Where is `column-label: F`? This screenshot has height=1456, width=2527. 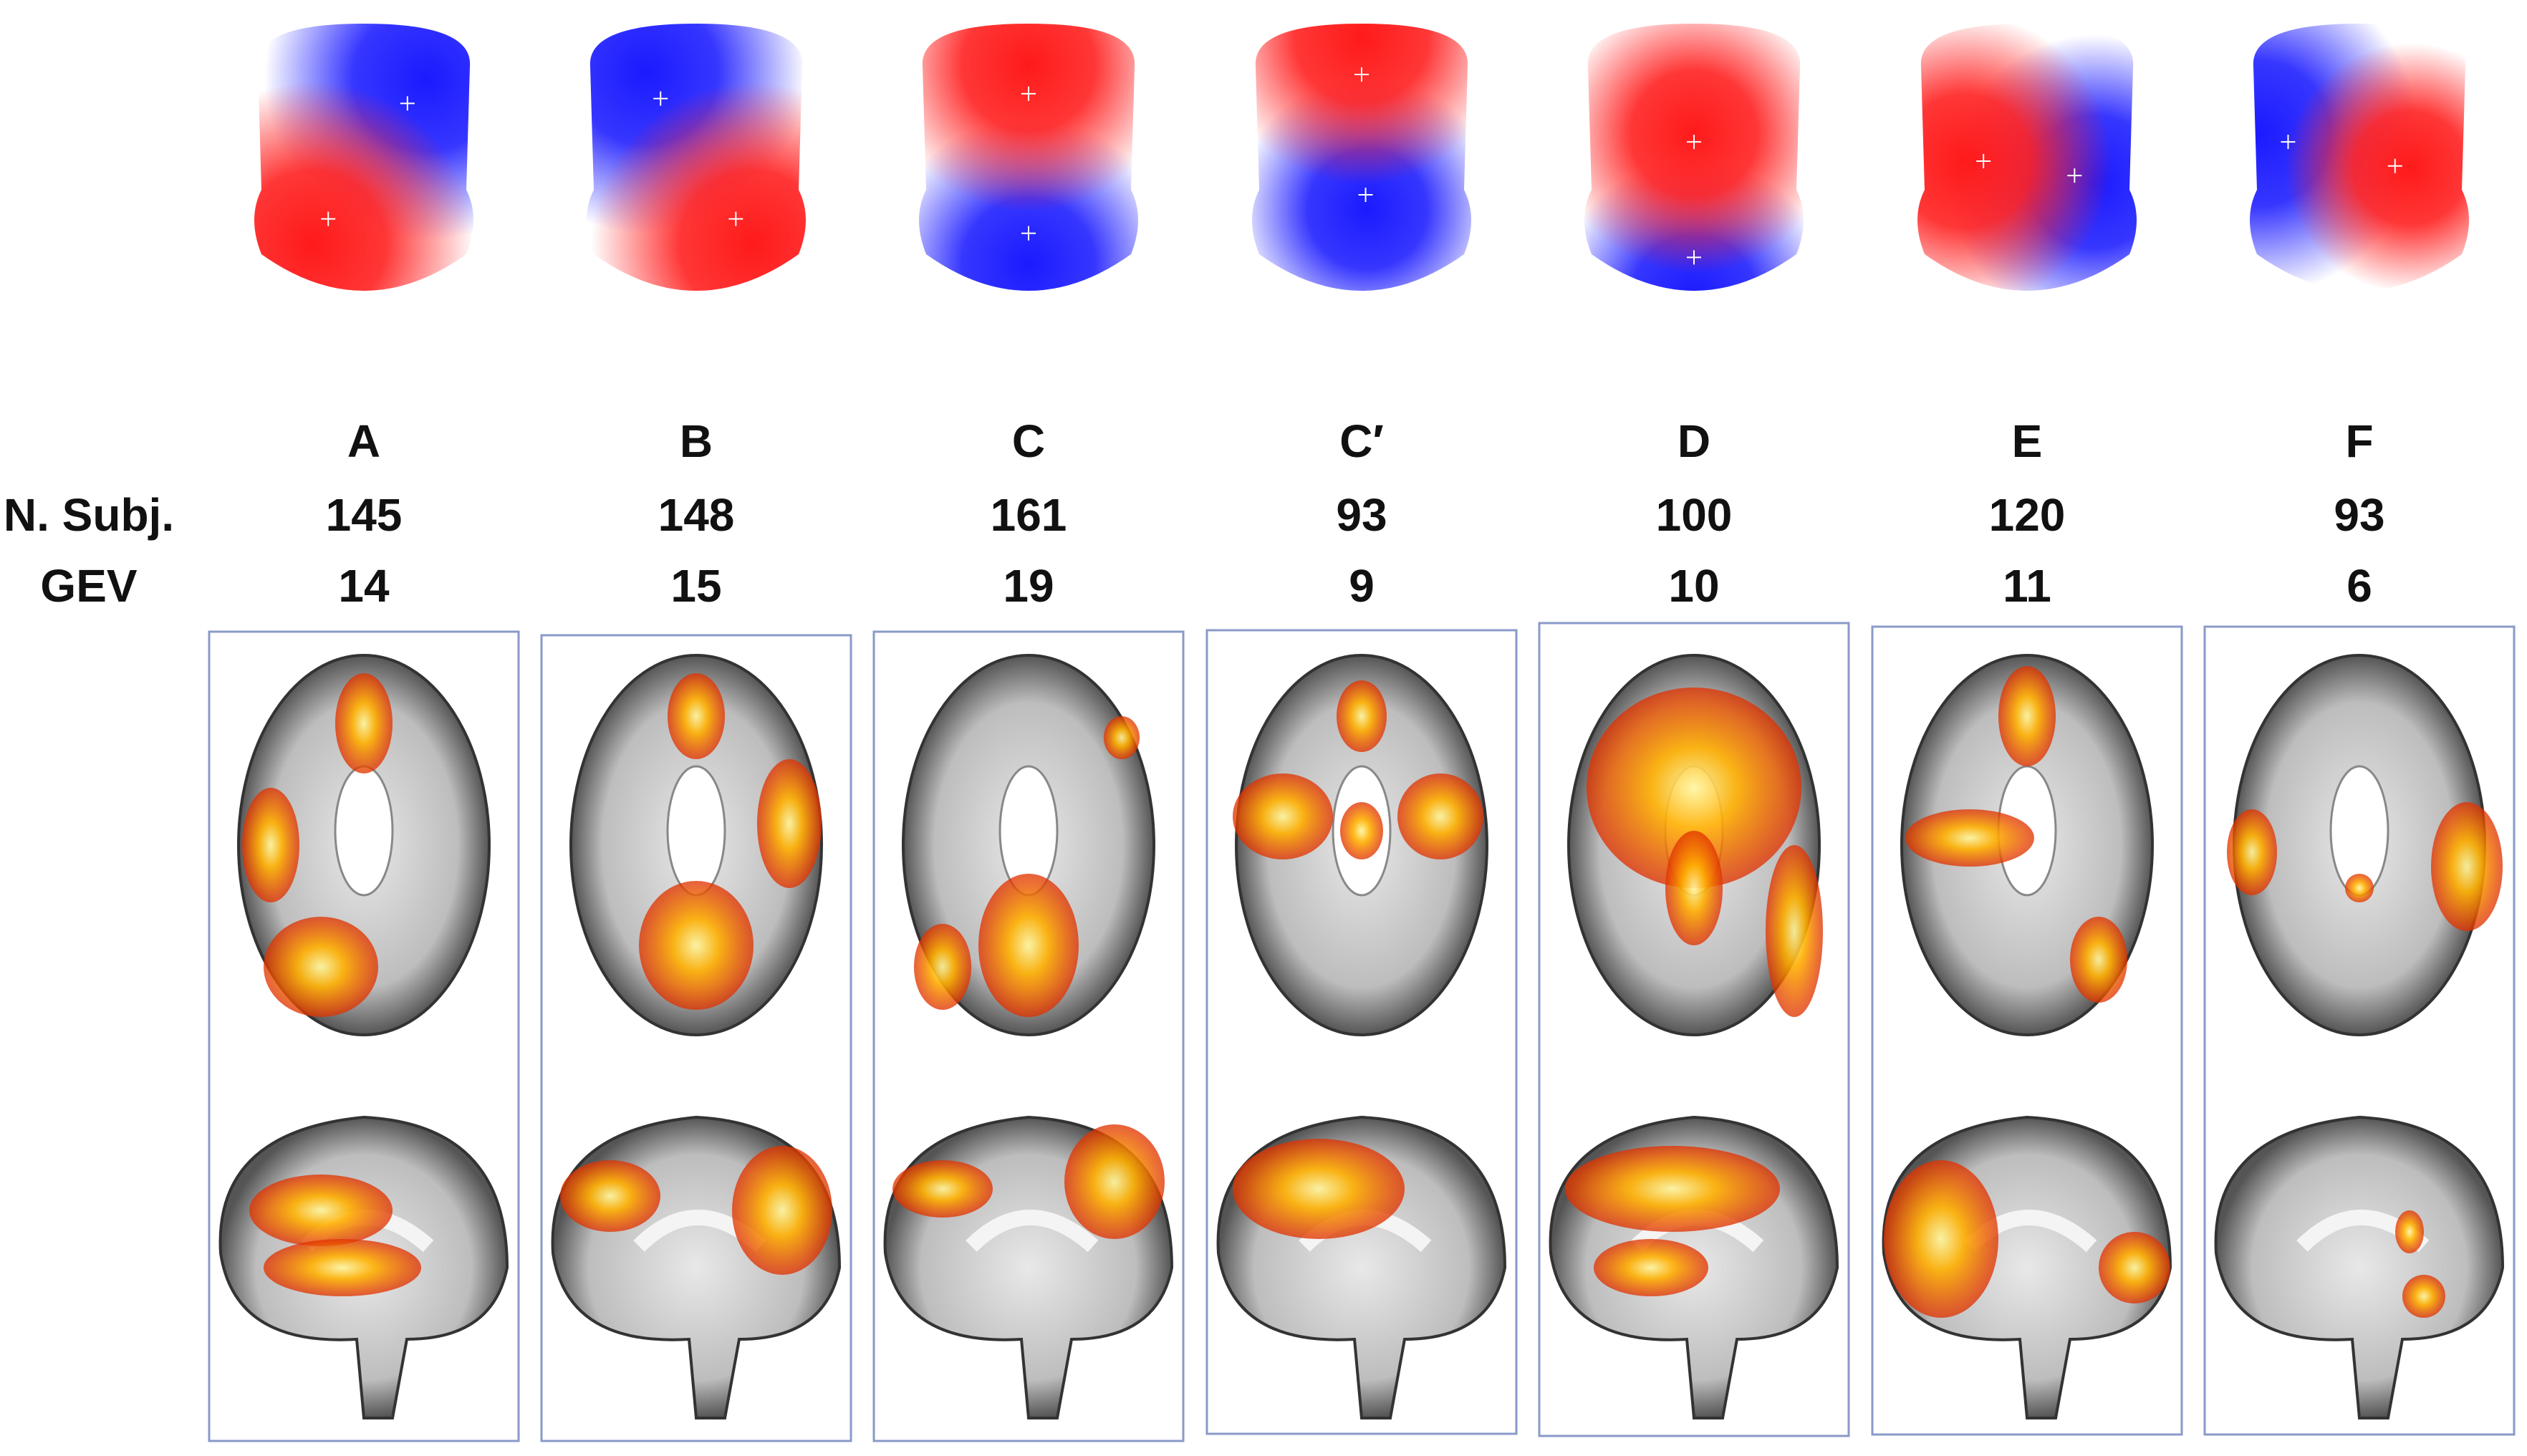 column-label: F is located at coordinates (2359, 441).